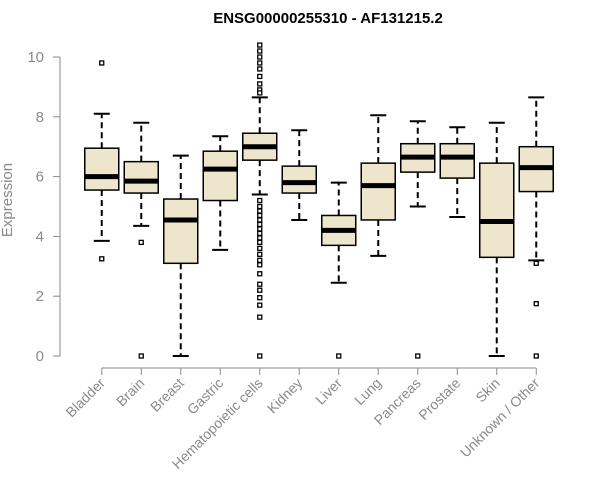 Image resolution: width=600 pixels, height=500 pixels. Describe the element at coordinates (35, 57) in the screenshot. I see `y-tick-label: 10` at that location.